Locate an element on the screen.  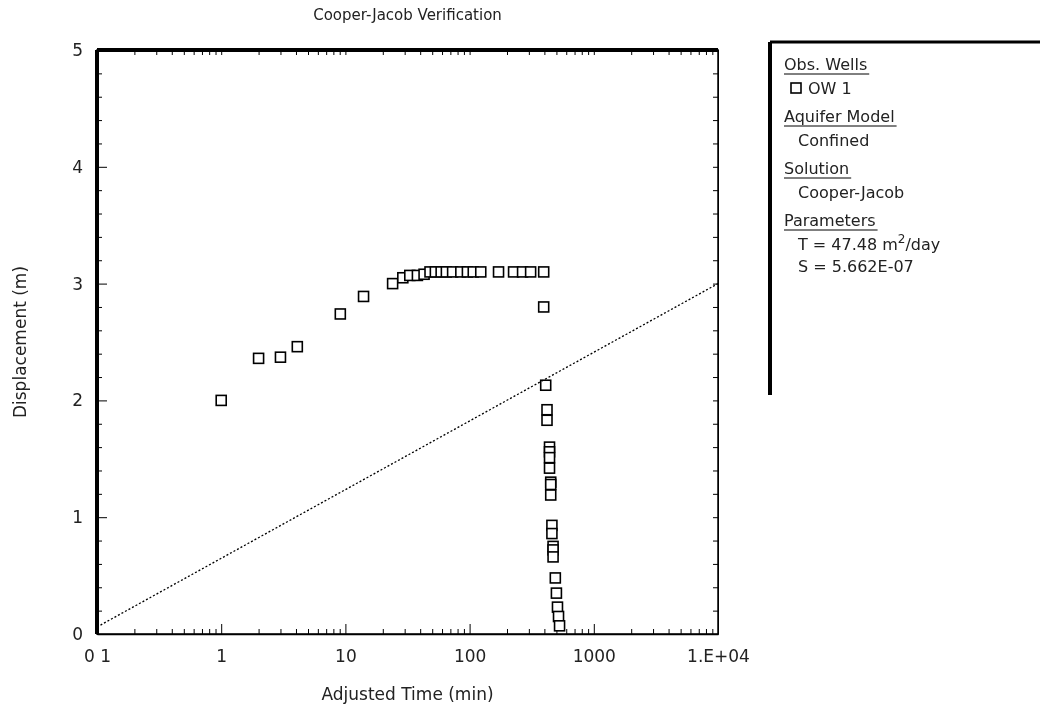
legend-label: OW 1 is located at coordinates (830, 88).